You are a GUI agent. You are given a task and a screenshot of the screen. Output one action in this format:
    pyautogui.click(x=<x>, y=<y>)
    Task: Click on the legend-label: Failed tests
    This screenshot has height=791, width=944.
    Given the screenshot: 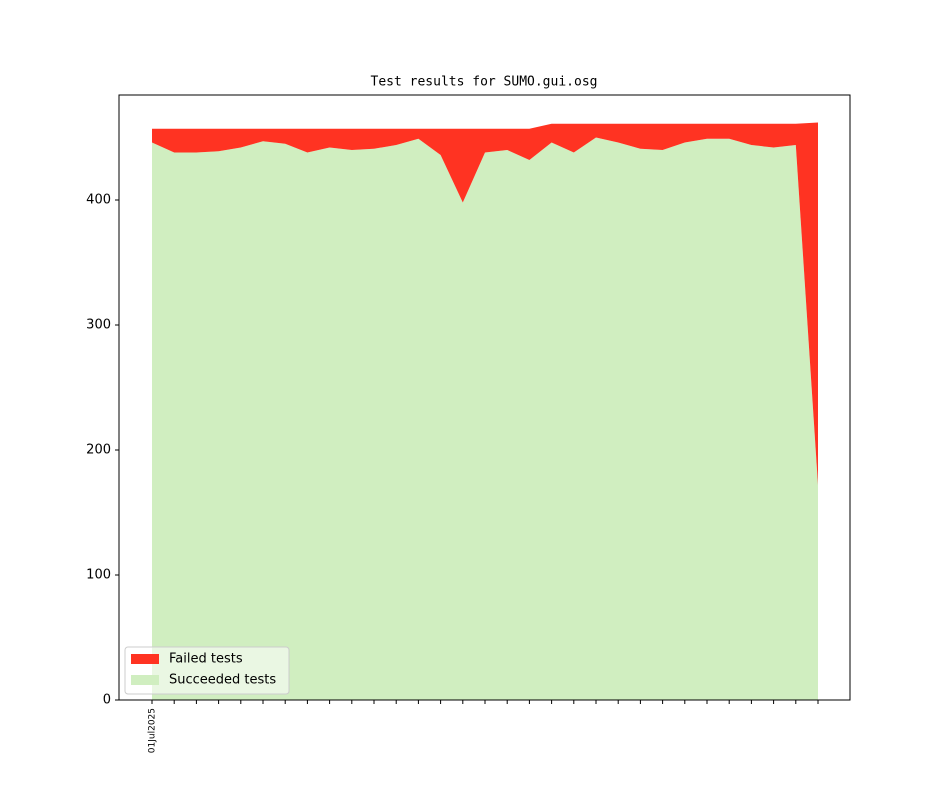 What is the action you would take?
    pyautogui.click(x=206, y=659)
    